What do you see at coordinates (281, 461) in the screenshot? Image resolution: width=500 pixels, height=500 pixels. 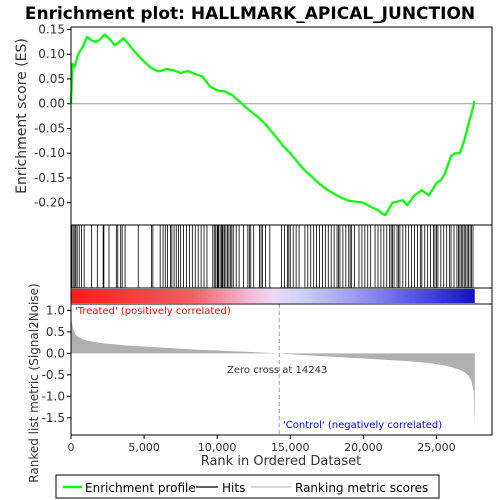 I see `x-axis-label: Rank in Ordered Dataset` at bounding box center [281, 461].